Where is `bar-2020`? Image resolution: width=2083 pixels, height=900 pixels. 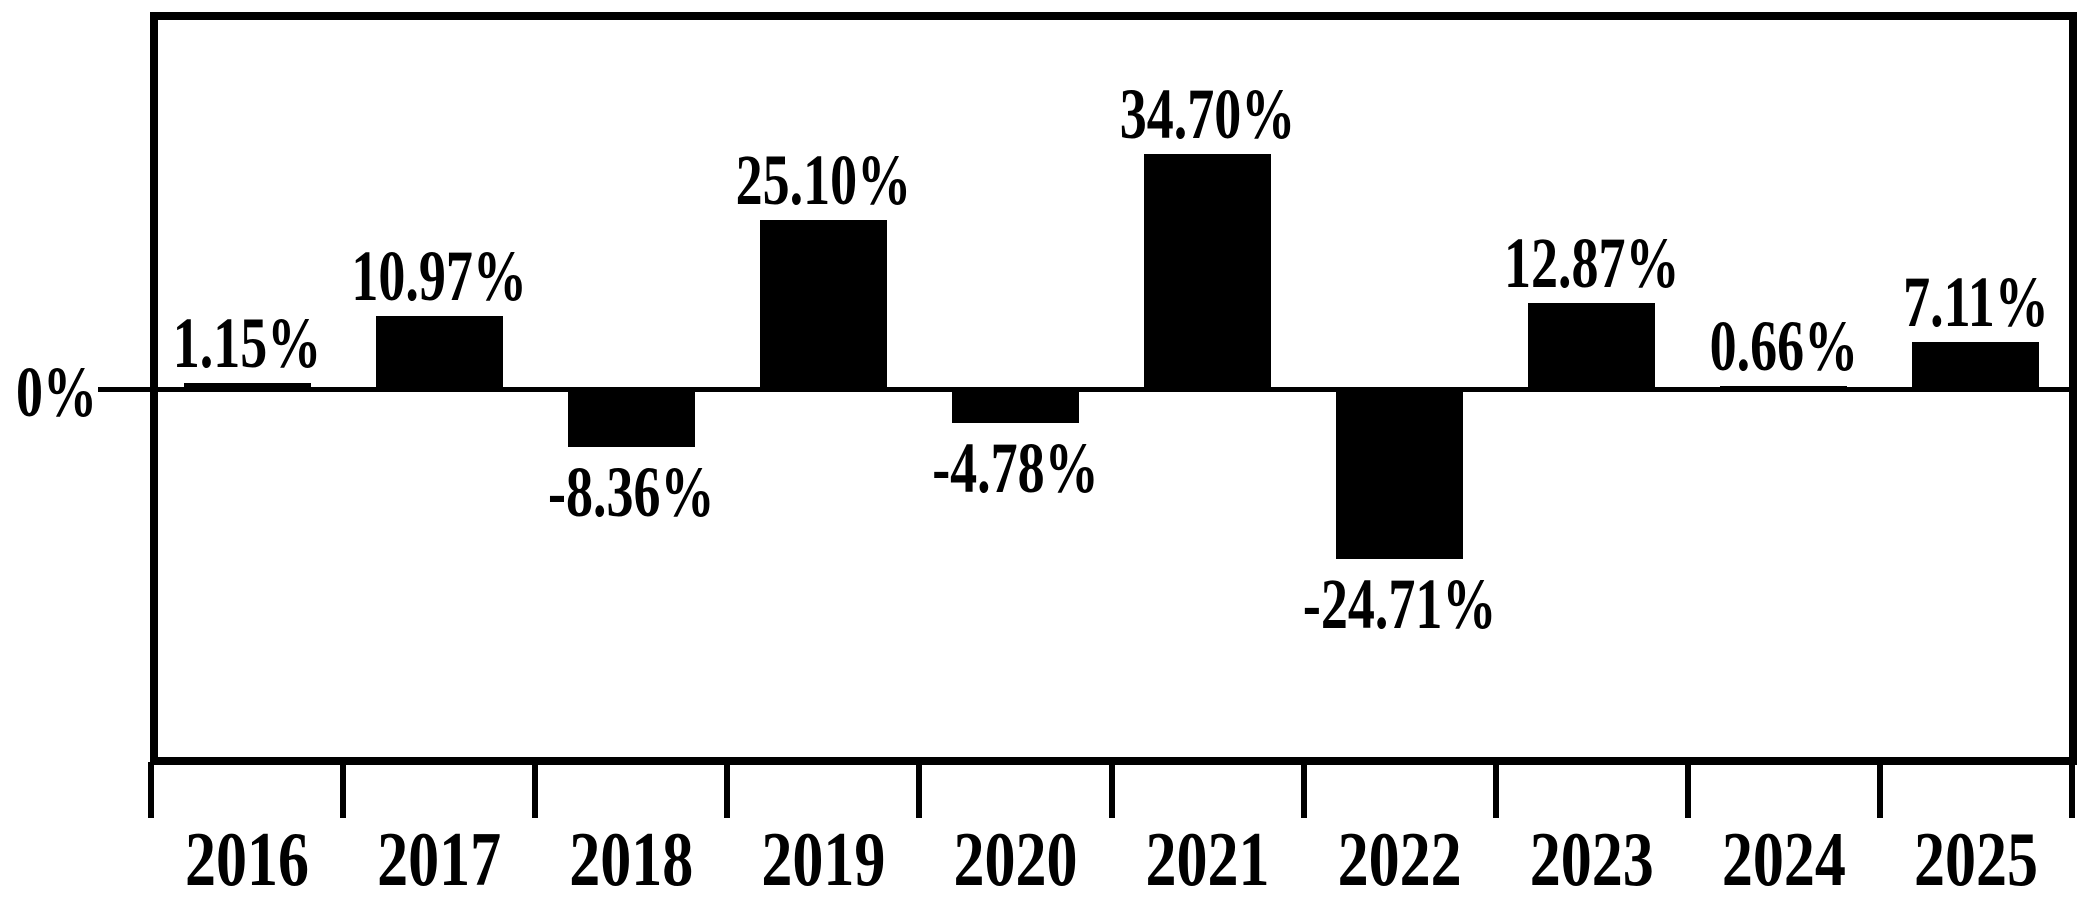 bar-2020 is located at coordinates (1015, 406).